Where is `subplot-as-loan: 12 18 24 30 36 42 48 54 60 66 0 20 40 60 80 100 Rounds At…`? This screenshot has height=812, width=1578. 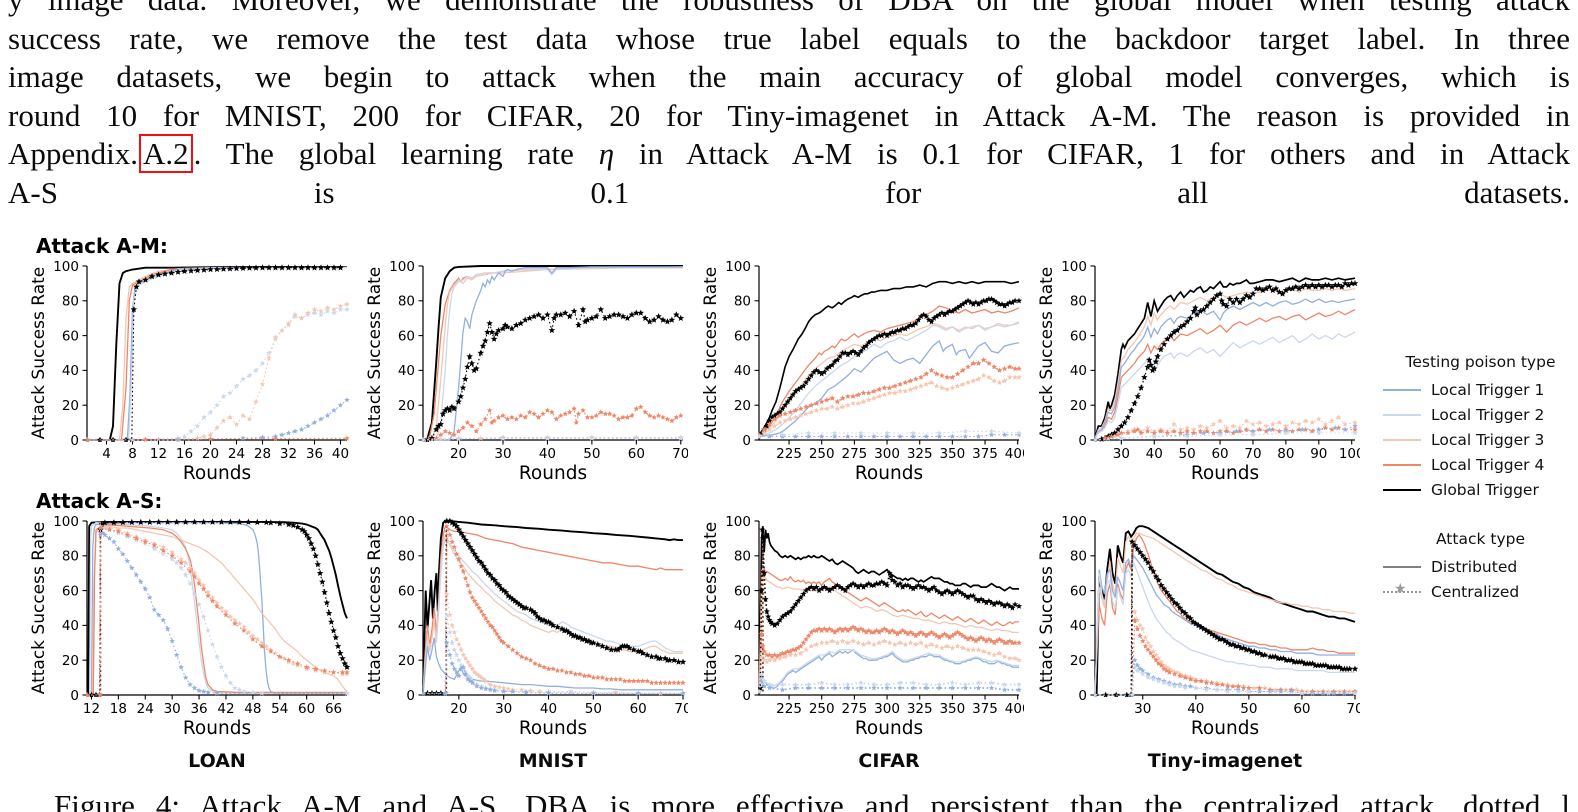
subplot-as-loan: 12 18 24 30 36 42 48 54 60 66 0 20 40 60 80 100 Rounds At… is located at coordinates (190, 626).